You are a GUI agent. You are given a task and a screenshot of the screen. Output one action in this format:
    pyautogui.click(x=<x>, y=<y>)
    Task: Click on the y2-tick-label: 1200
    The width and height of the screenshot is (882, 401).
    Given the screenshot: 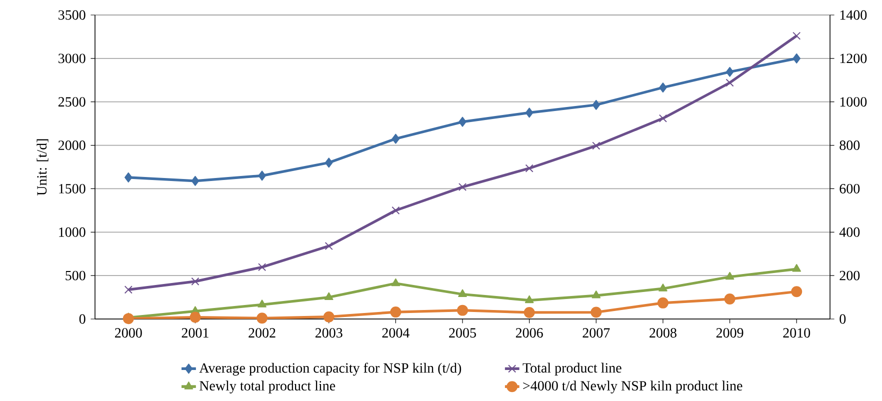 What is the action you would take?
    pyautogui.click(x=853, y=59)
    